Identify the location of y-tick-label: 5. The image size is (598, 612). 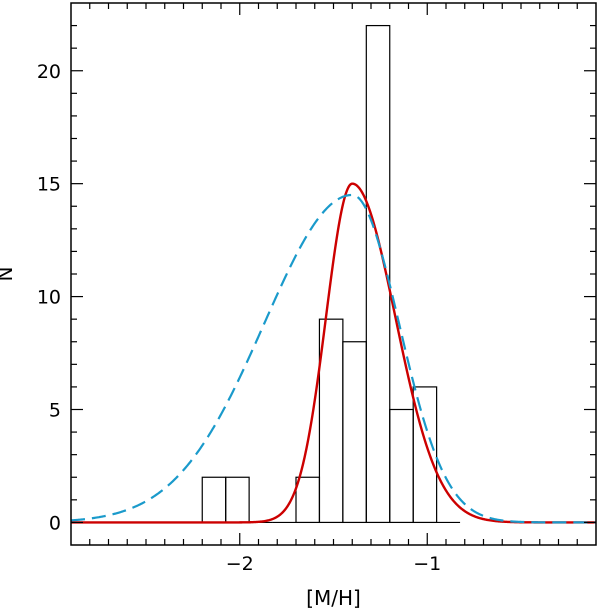
(55, 411).